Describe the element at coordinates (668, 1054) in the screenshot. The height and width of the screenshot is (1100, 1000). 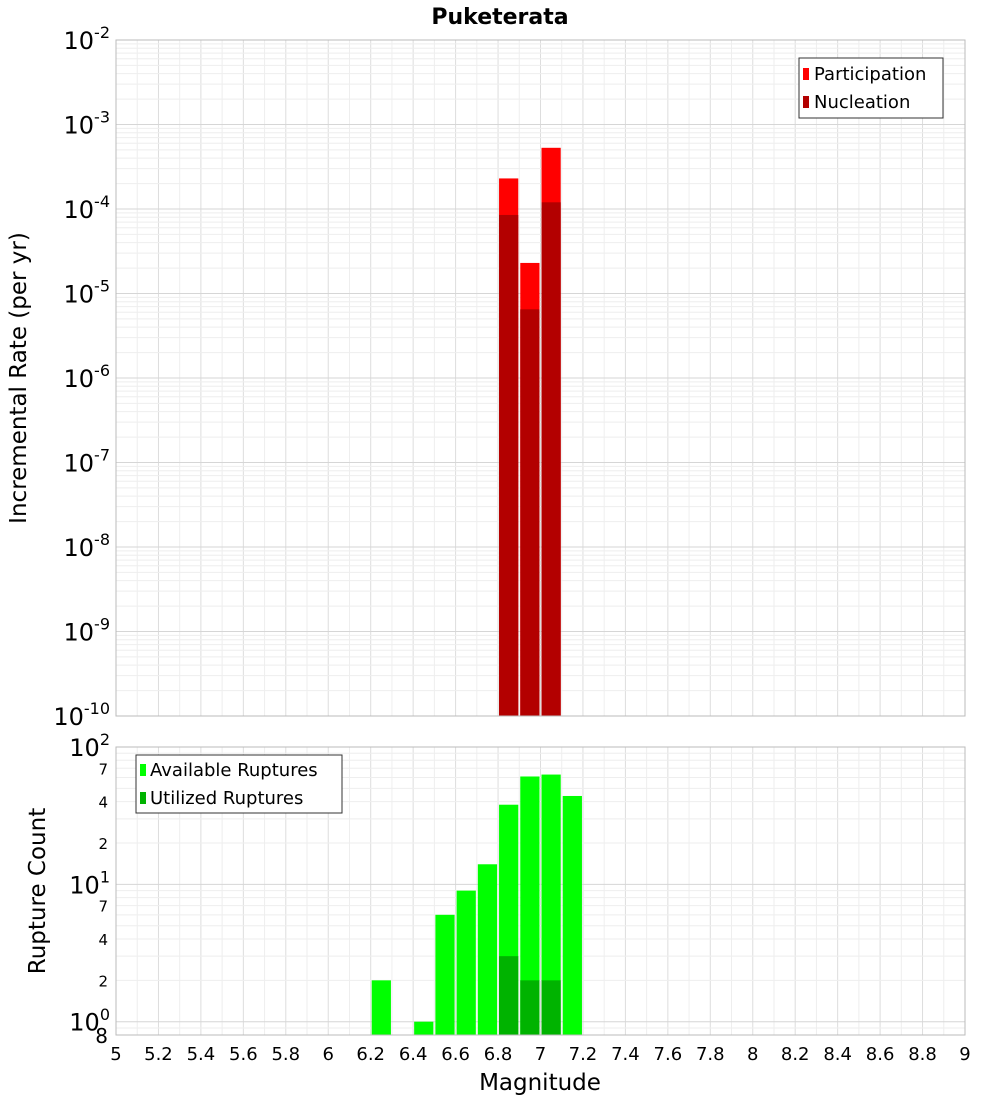
I see `x-tick-label: 7.6` at that location.